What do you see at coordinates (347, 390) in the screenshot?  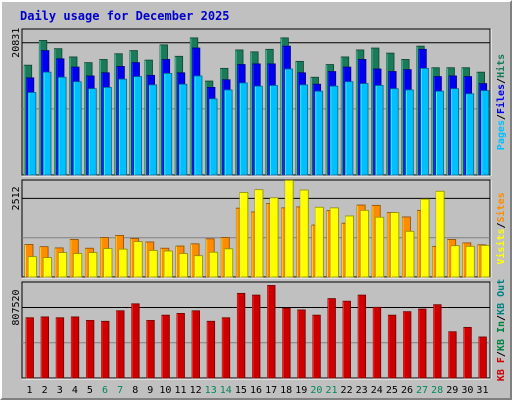 I see `x-tick-label: 22` at bounding box center [347, 390].